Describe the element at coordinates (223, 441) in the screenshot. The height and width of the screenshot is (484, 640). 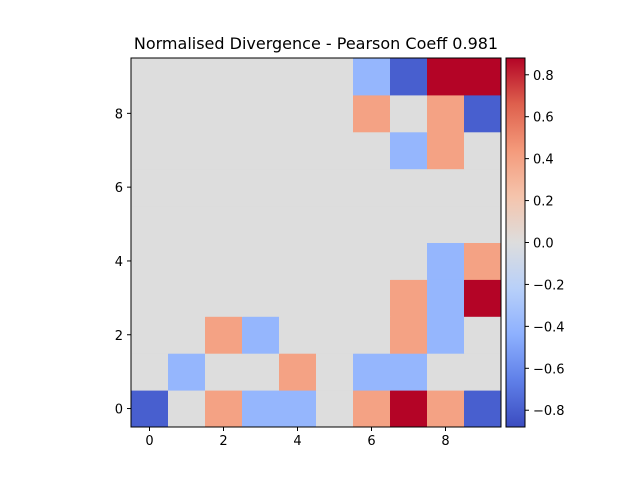
I see `x-tick-label: 2` at that location.